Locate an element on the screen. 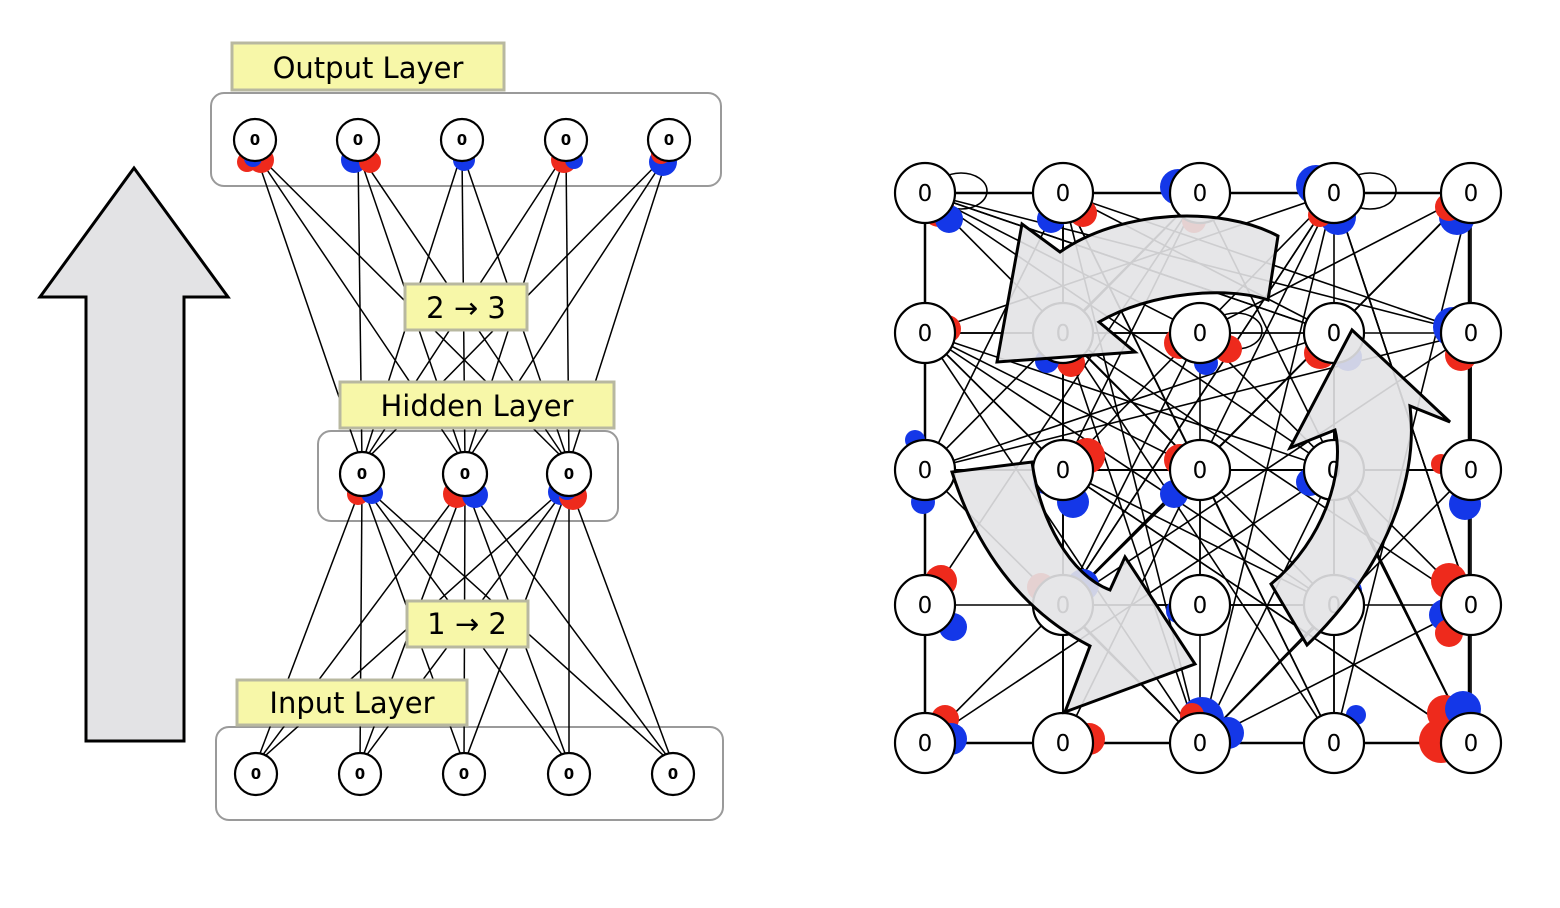  cycle-arrow-right is located at coordinates (1360, 487).